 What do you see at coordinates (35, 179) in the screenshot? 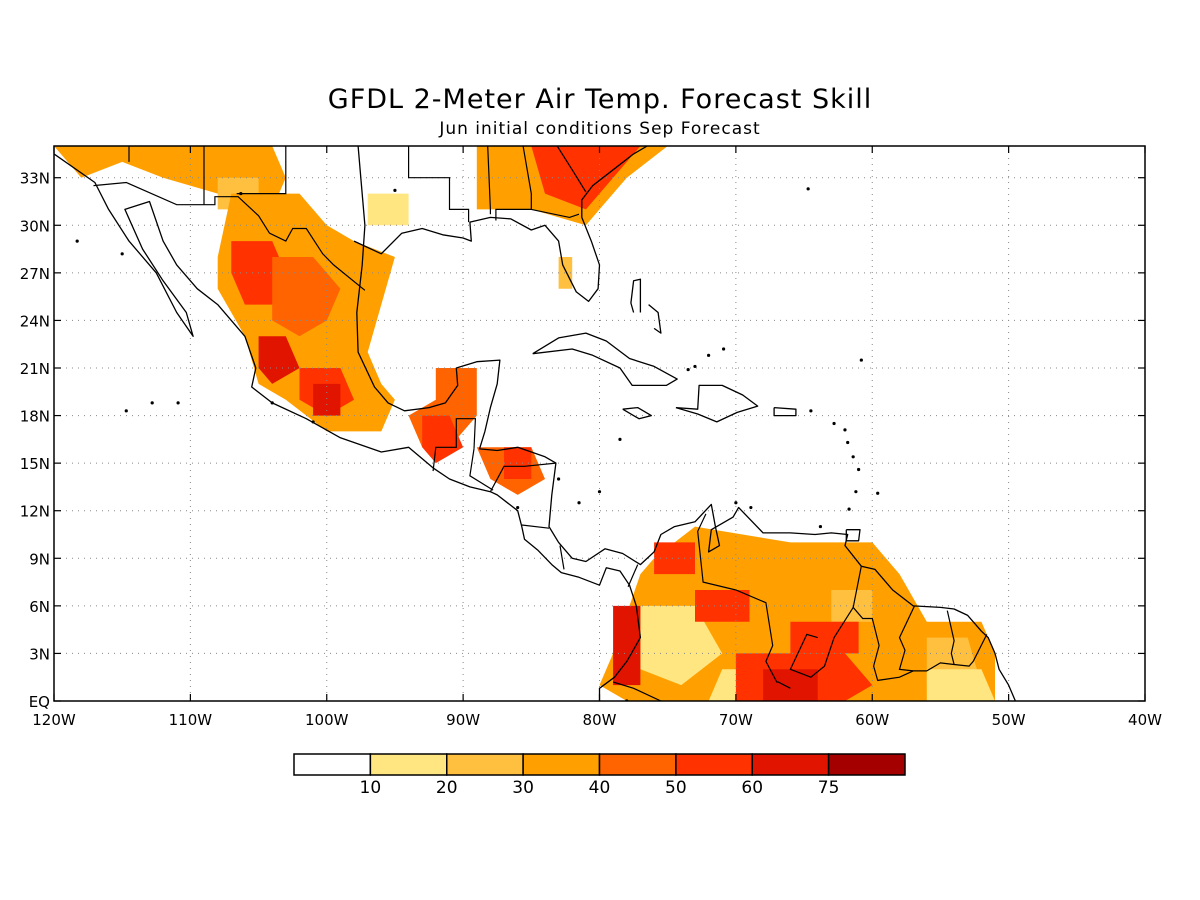
I see `lat-tick-label: 33N` at bounding box center [35, 179].